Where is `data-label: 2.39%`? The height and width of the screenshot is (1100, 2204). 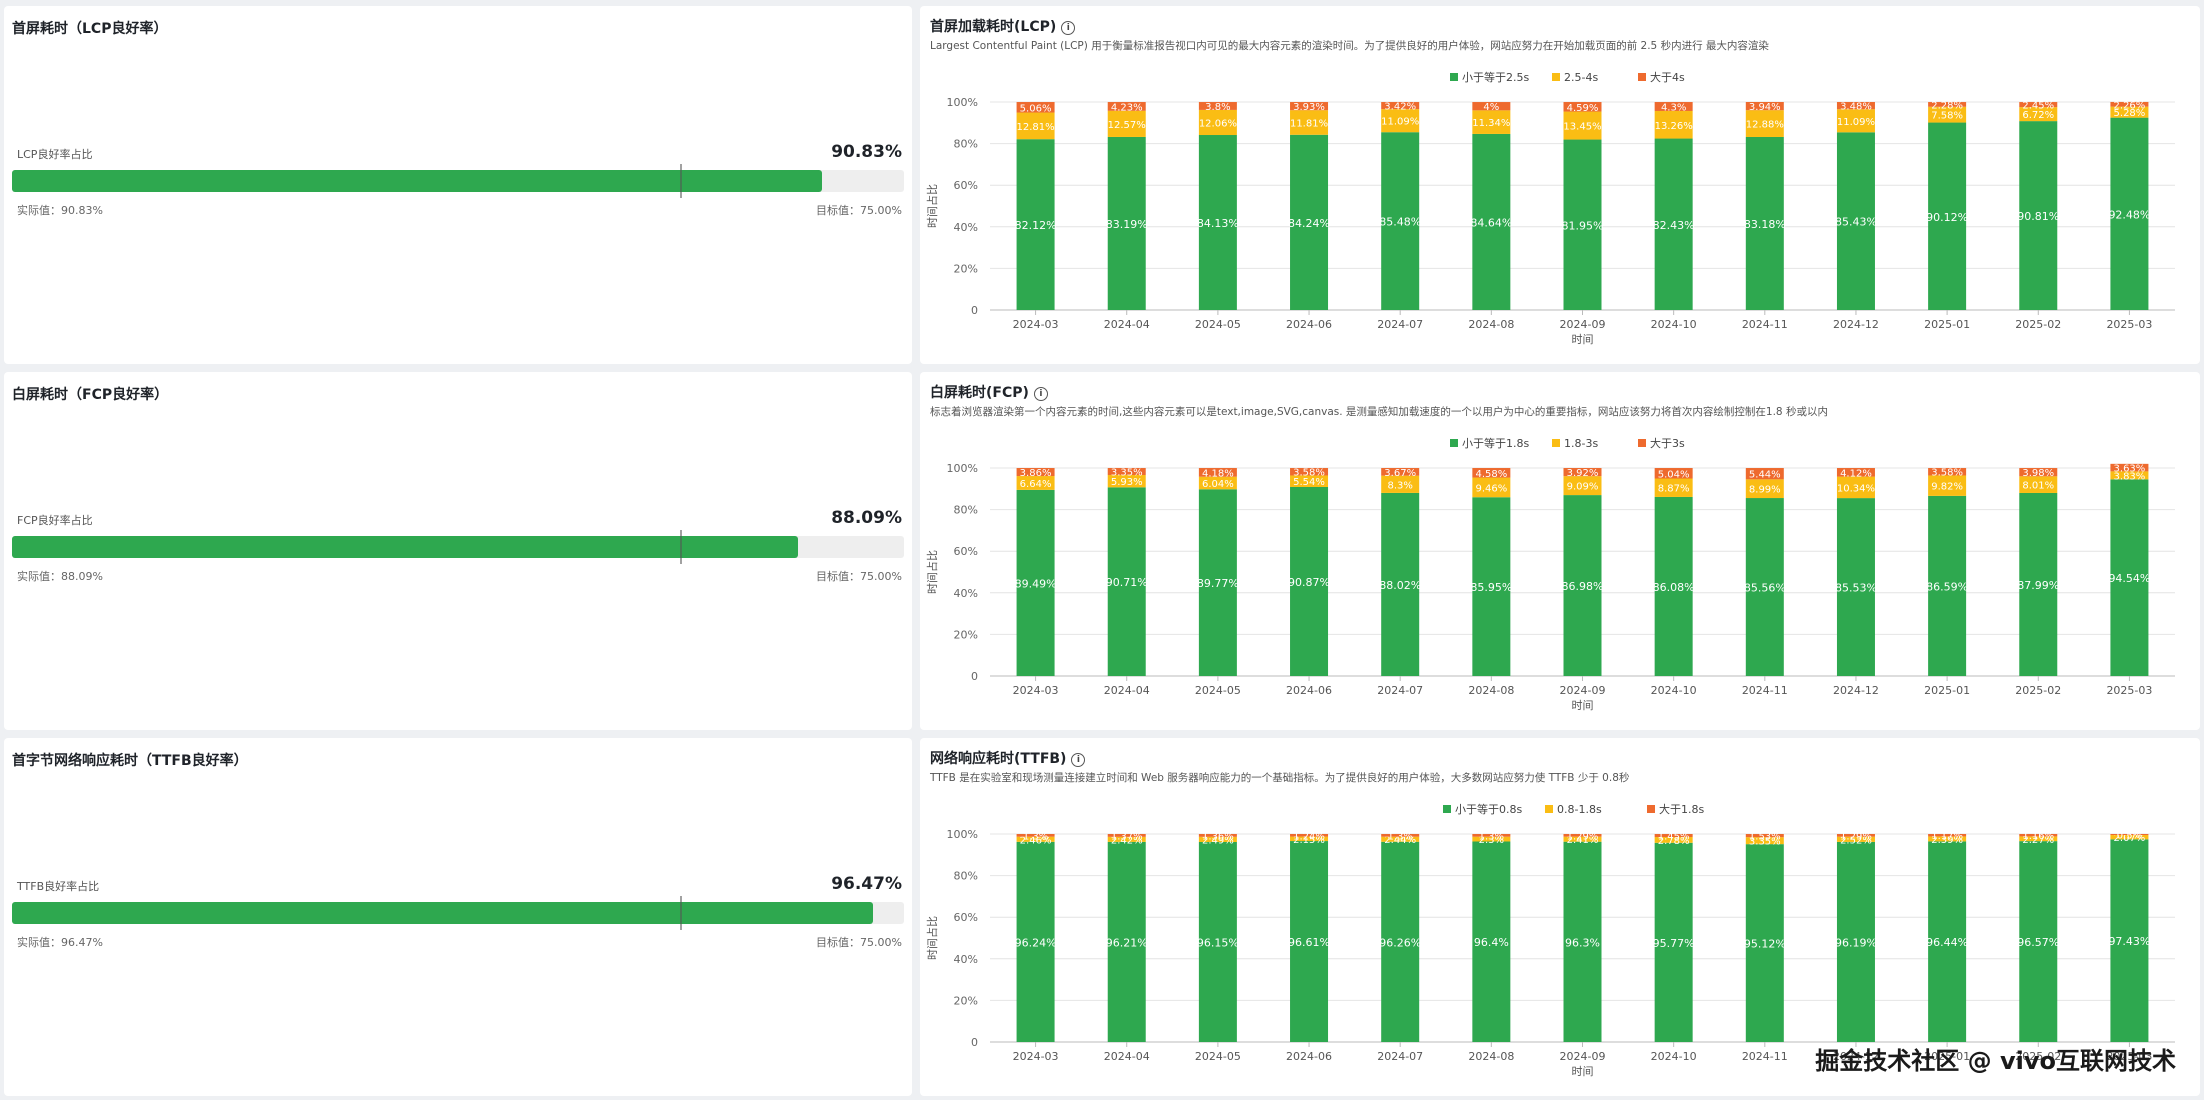 data-label: 2.39% is located at coordinates (1947, 840).